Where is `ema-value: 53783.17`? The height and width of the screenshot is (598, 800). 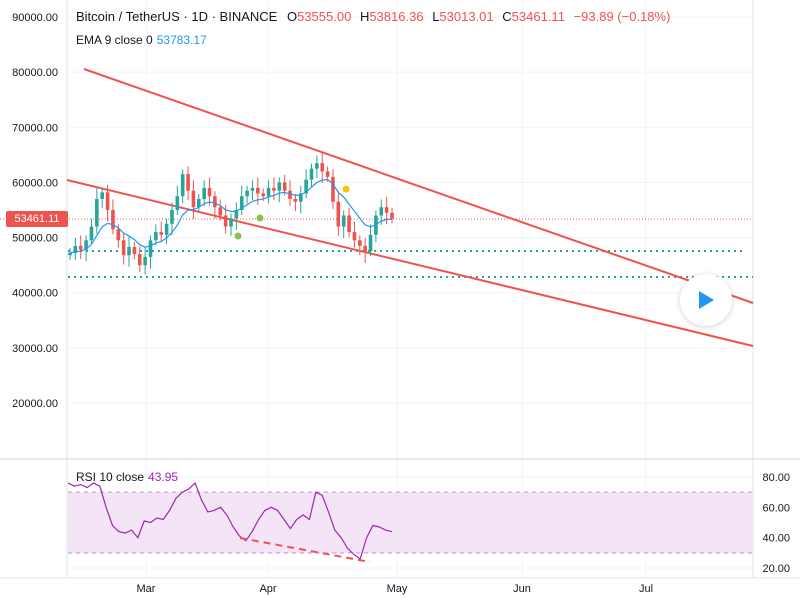 ema-value: 53783.17 is located at coordinates (181, 40).